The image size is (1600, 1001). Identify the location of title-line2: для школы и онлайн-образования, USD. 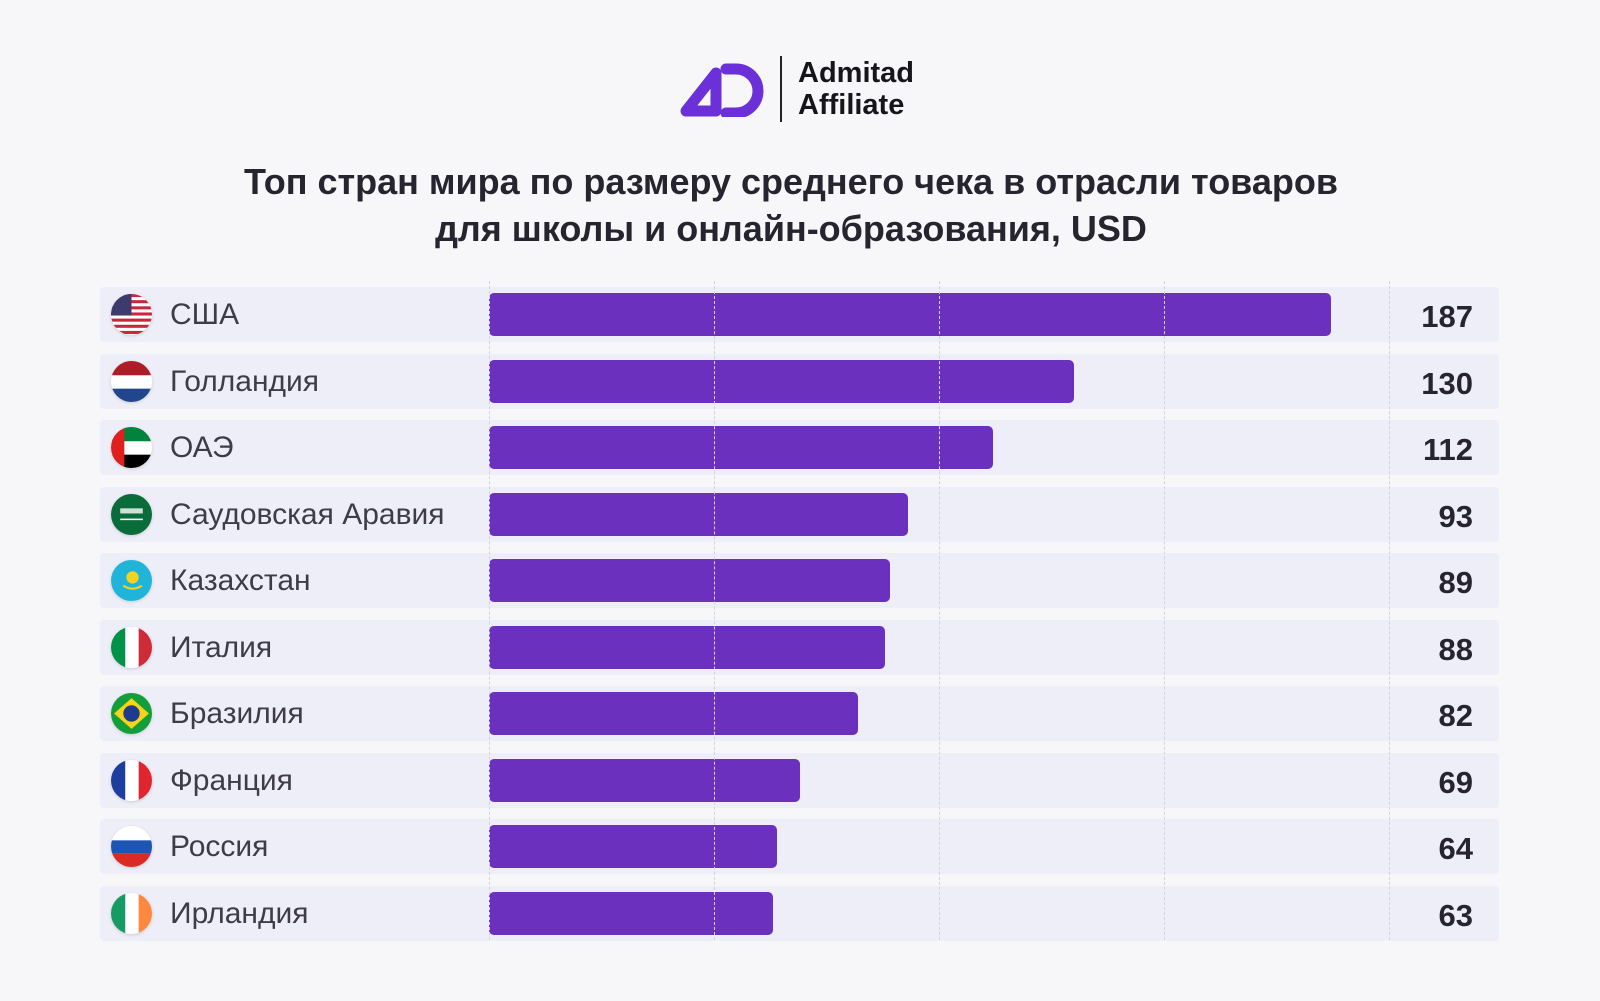
(791, 228).